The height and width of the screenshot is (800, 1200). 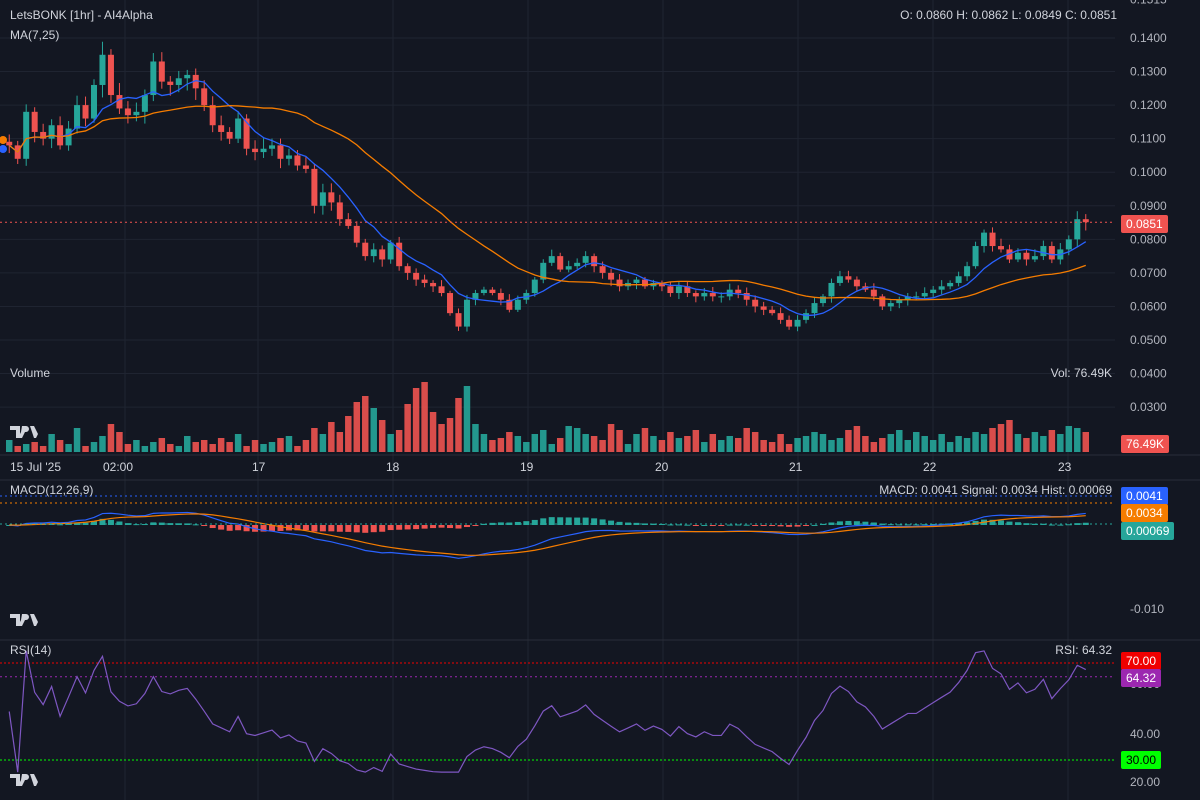 What do you see at coordinates (1148, 105) in the screenshot?
I see `price-tick-label: 0.1200` at bounding box center [1148, 105].